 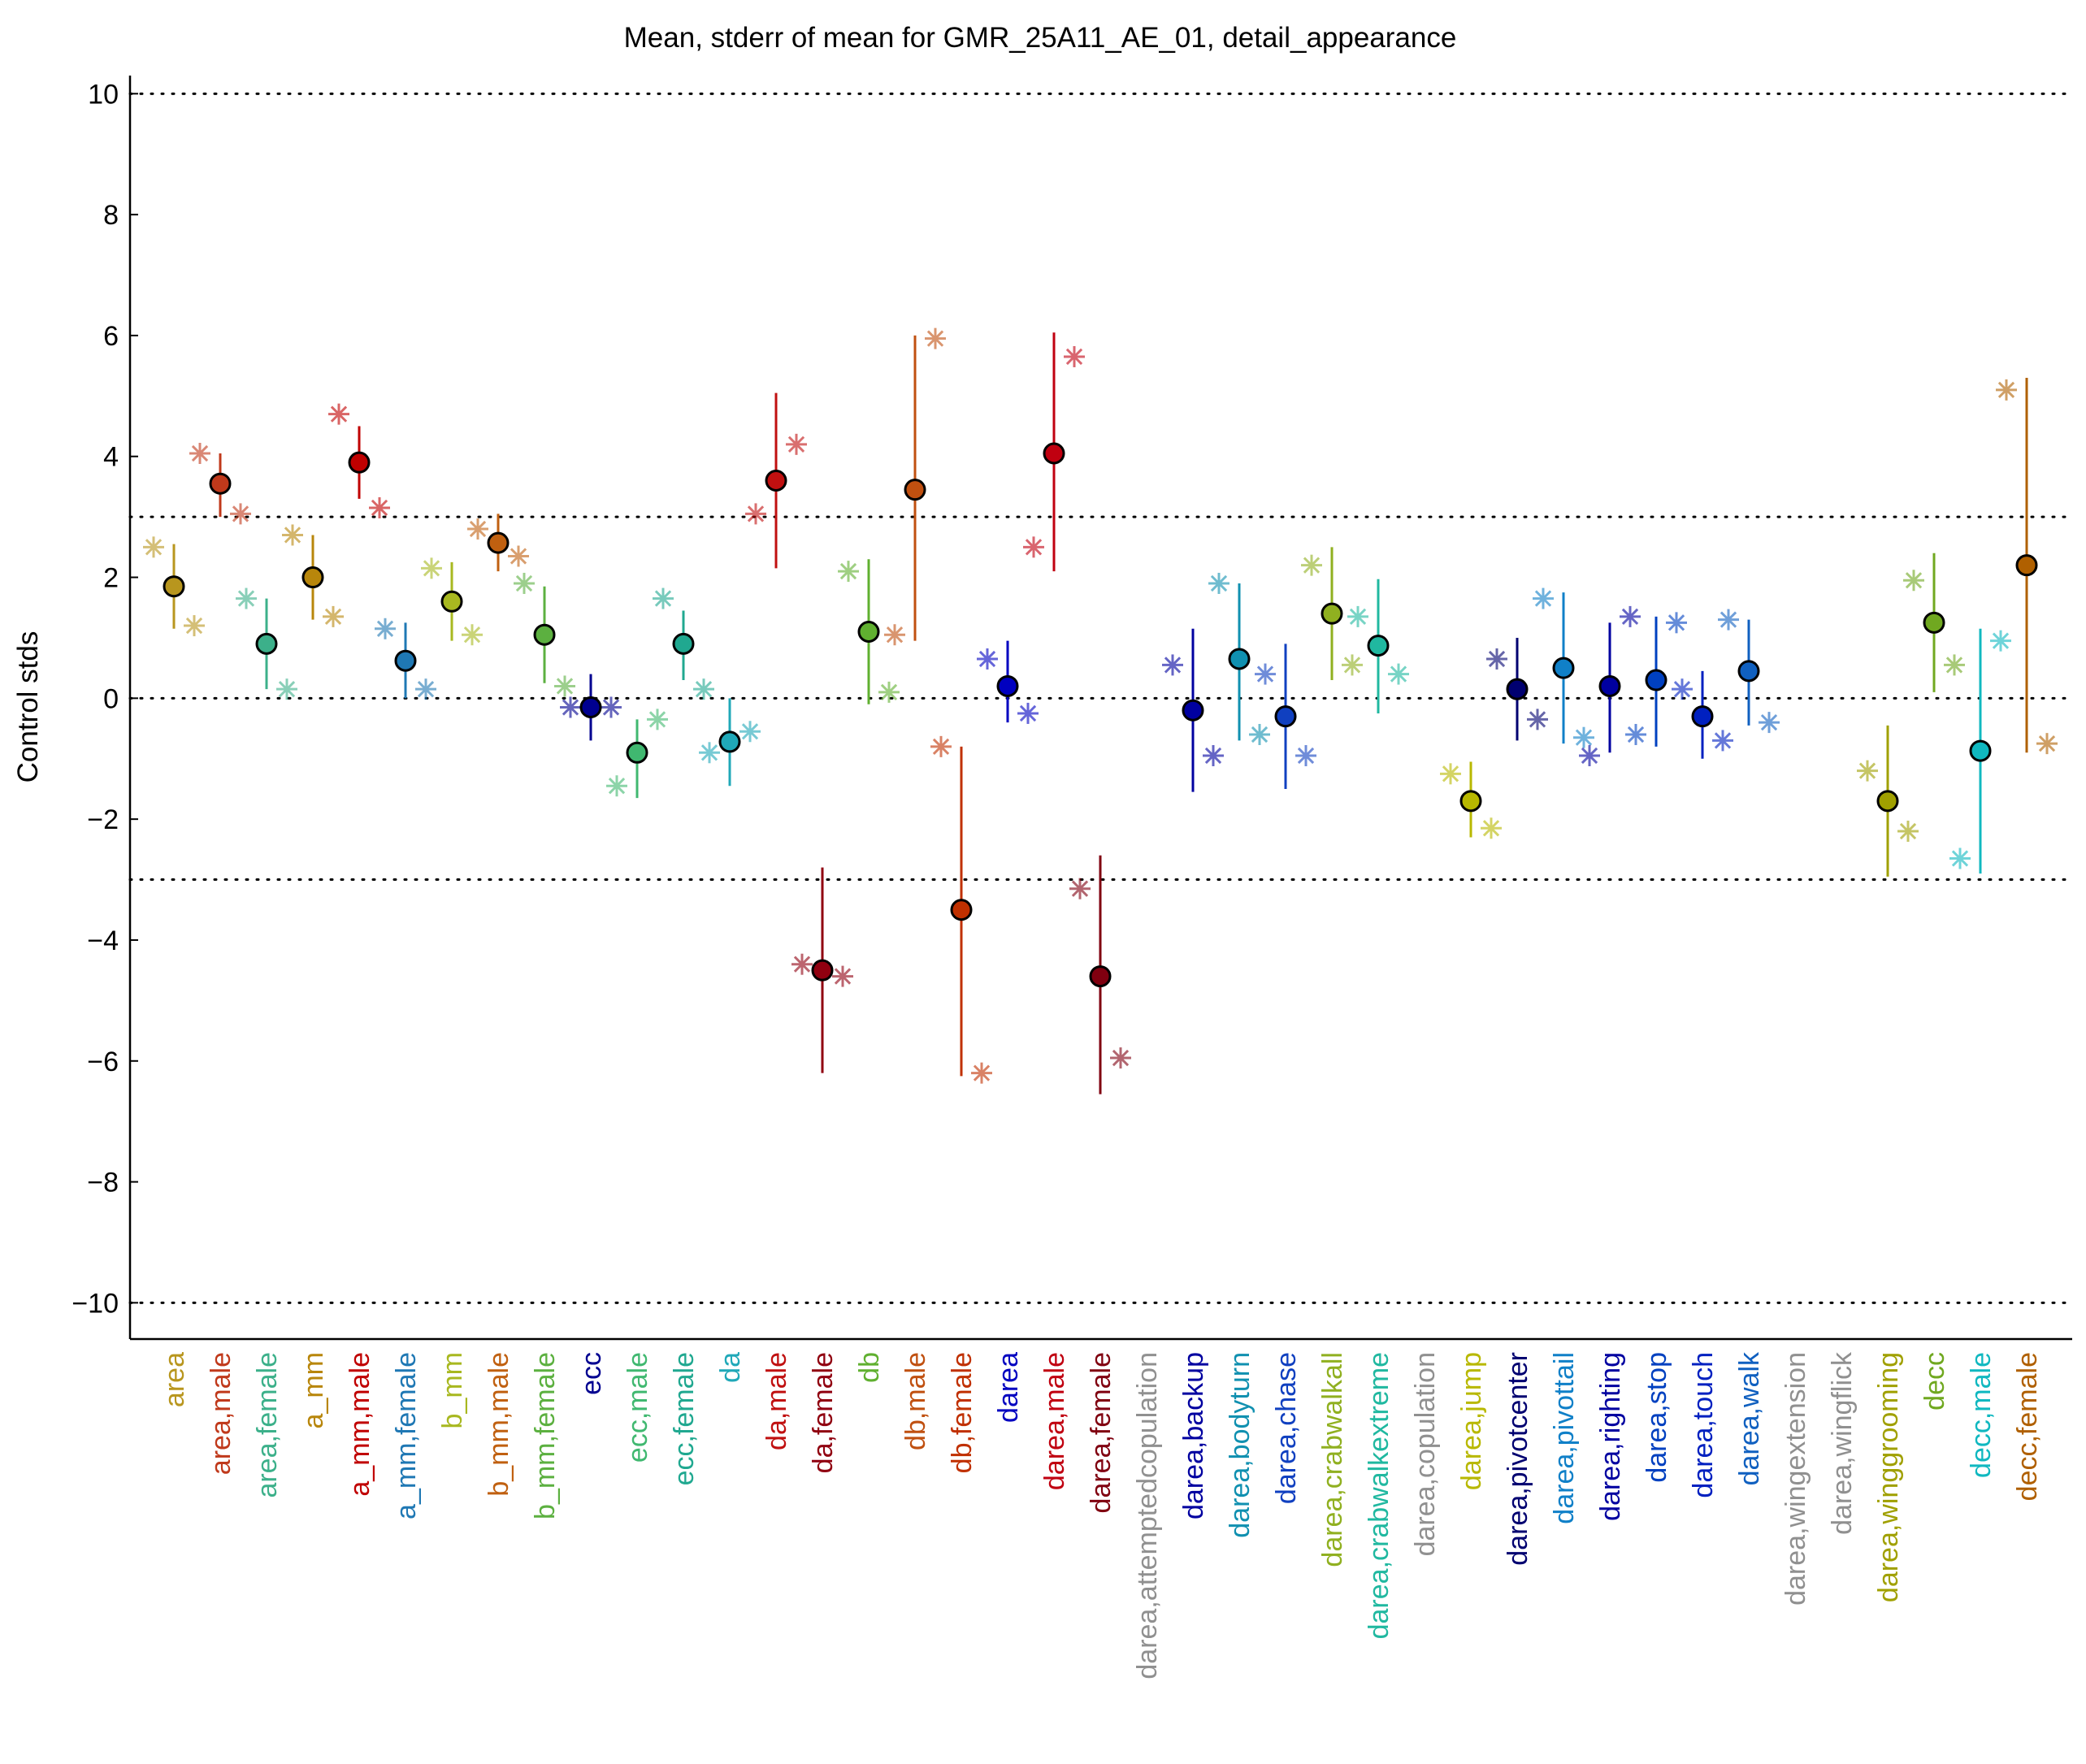 I want to click on x-tick-label: db,female, so click(x=962, y=1412).